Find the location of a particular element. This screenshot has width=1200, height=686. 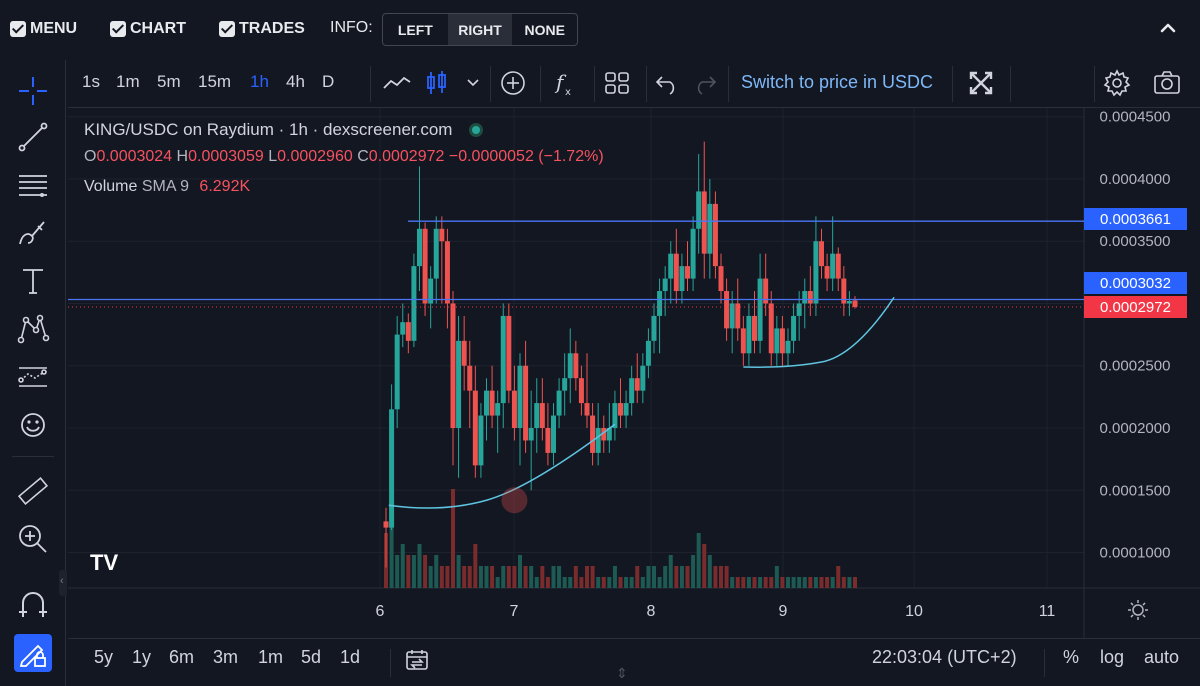

crosshair-icon is located at coordinates (33, 91).